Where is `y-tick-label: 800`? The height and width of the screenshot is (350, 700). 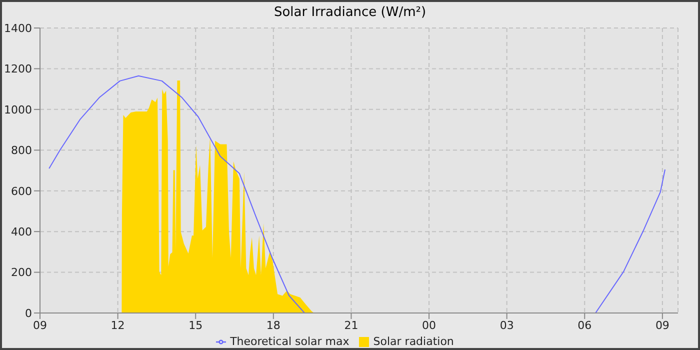 y-tick-label: 800 is located at coordinates (21, 151).